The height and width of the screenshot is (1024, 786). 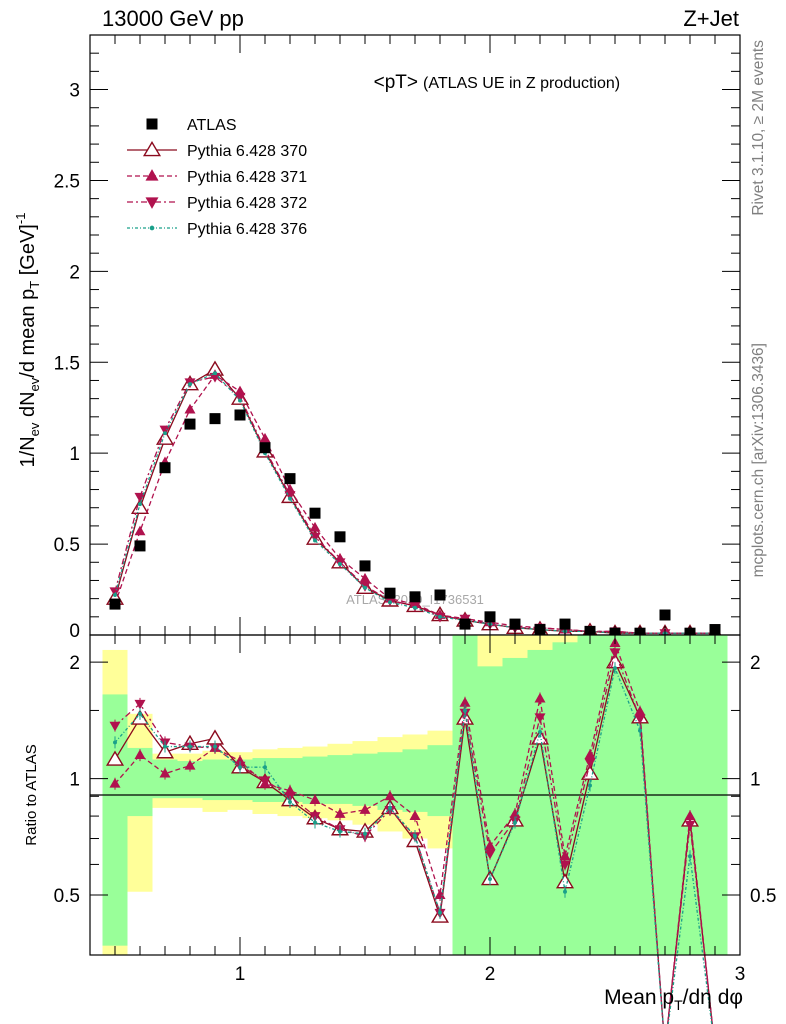 I want to click on legend-label: ATLAS, so click(x=212, y=125).